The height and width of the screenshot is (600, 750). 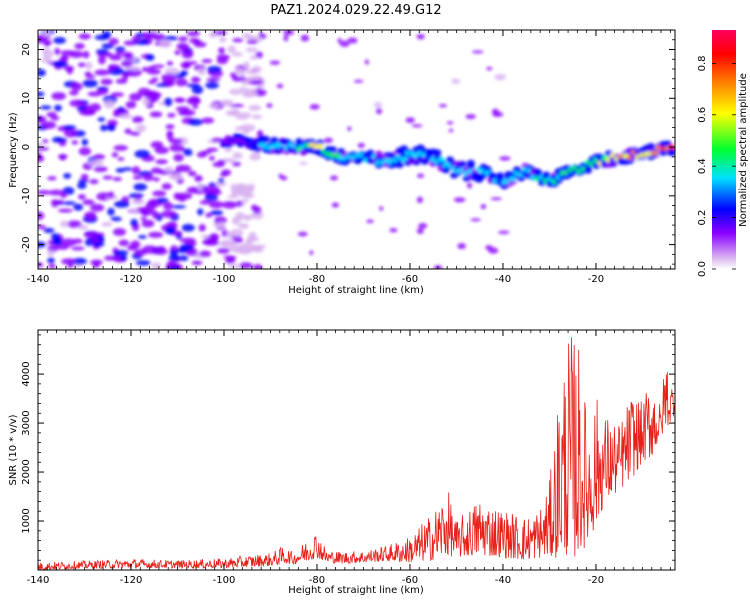 What do you see at coordinates (224, 279) in the screenshot?
I see `x-tick-label: -100` at bounding box center [224, 279].